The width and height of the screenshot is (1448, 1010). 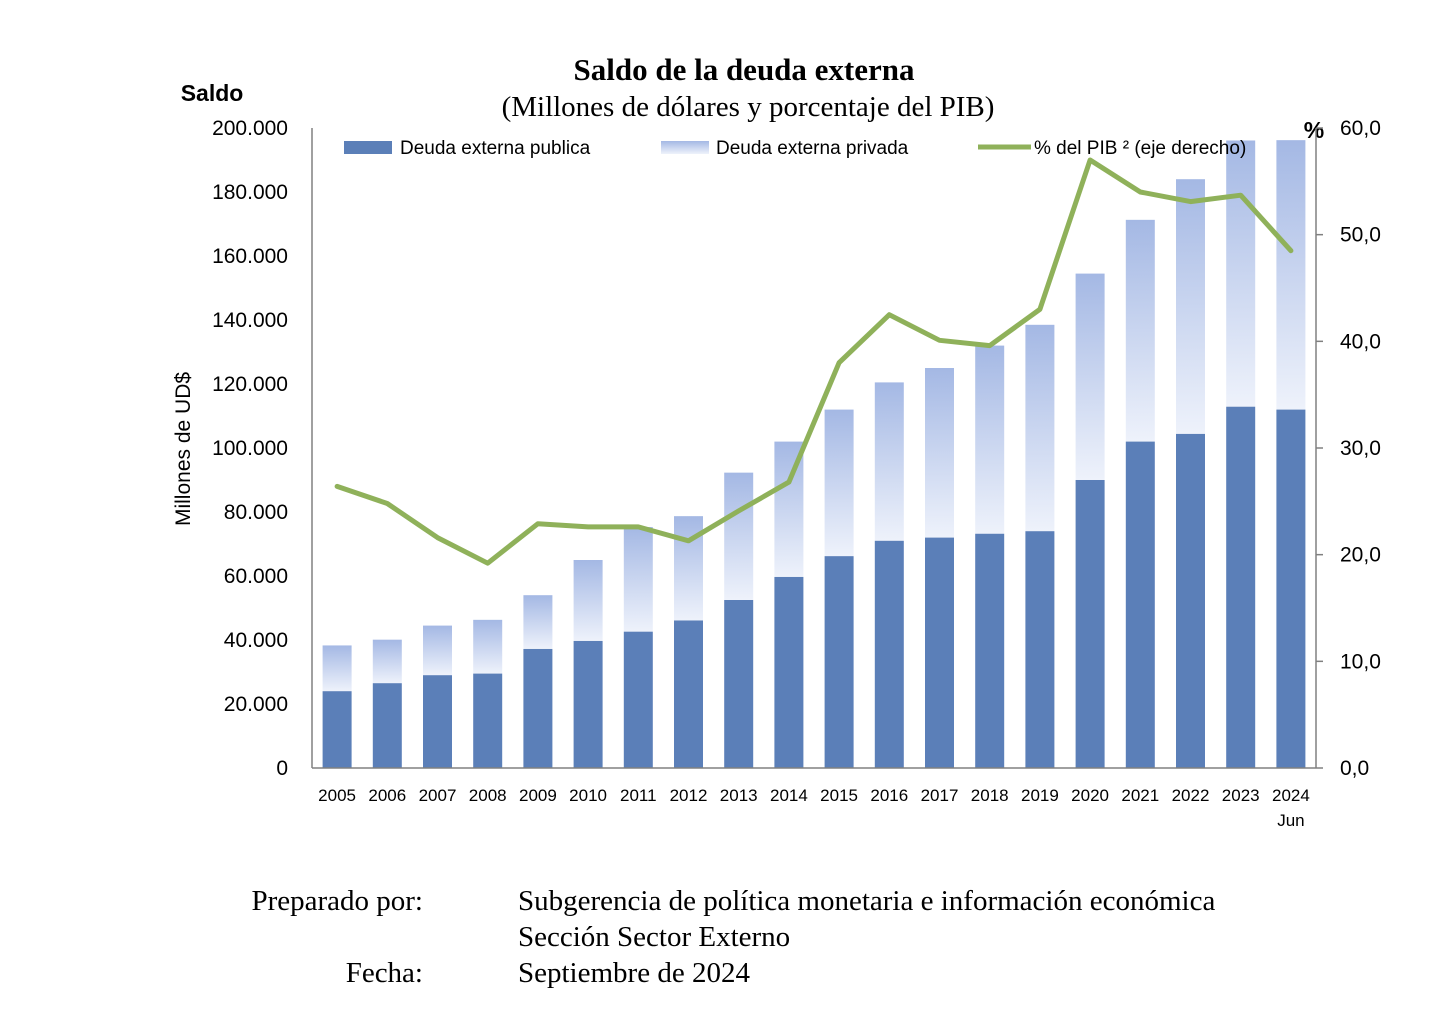 What do you see at coordinates (250, 320) in the screenshot?
I see `y-tick-label: 140.000` at bounding box center [250, 320].